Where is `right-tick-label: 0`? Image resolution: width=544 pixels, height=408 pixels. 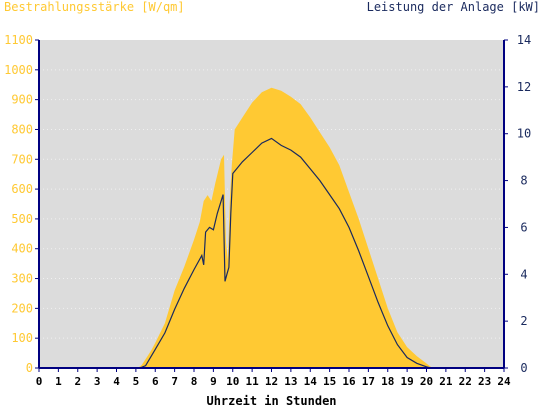 right-tick-label: 0 is located at coordinates (523, 368).